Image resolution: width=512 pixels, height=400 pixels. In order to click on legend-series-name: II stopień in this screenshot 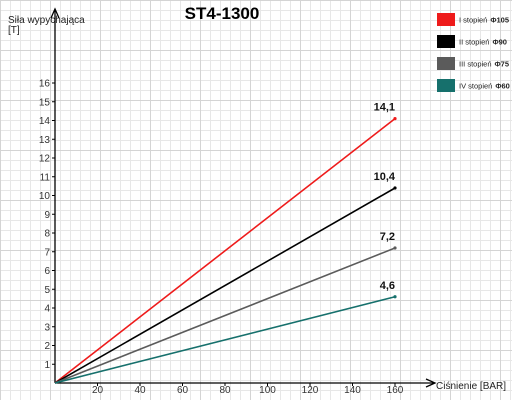, I will do `click(474, 42)`.